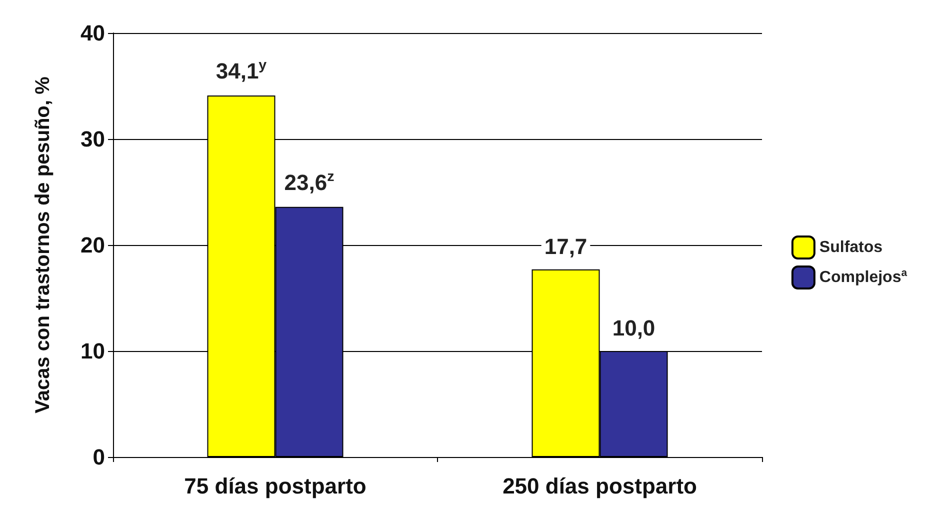 This screenshot has height=525, width=930. What do you see at coordinates (43, 245) in the screenshot?
I see `y-axis-title: Vacas con trastornos de pesuño, %` at bounding box center [43, 245].